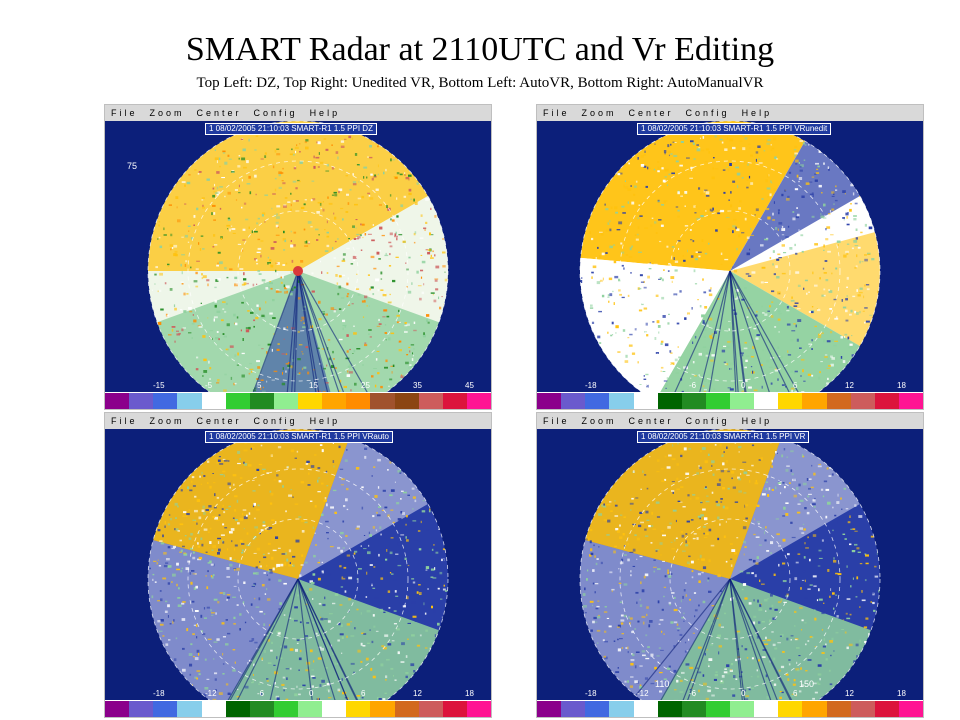 The width and height of the screenshot is (960, 720). I want to click on range-label: 110, so click(662, 684).